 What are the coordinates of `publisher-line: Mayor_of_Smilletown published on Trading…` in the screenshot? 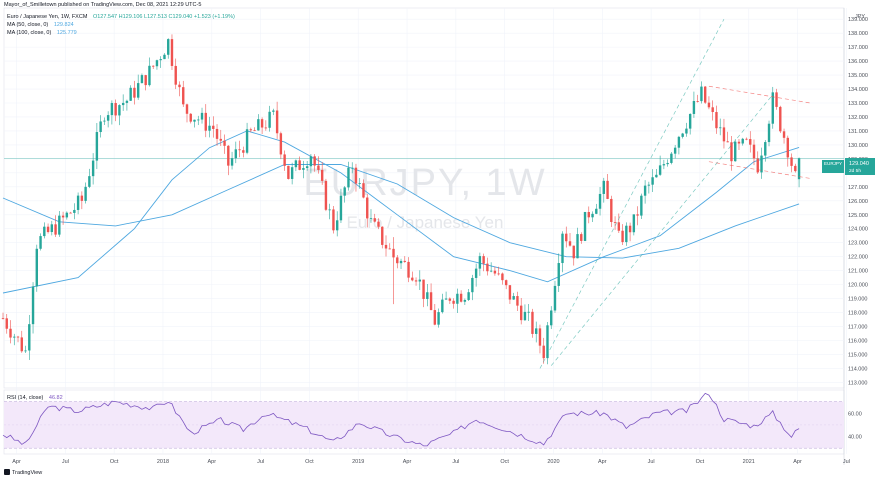 It's located at (102, 5).